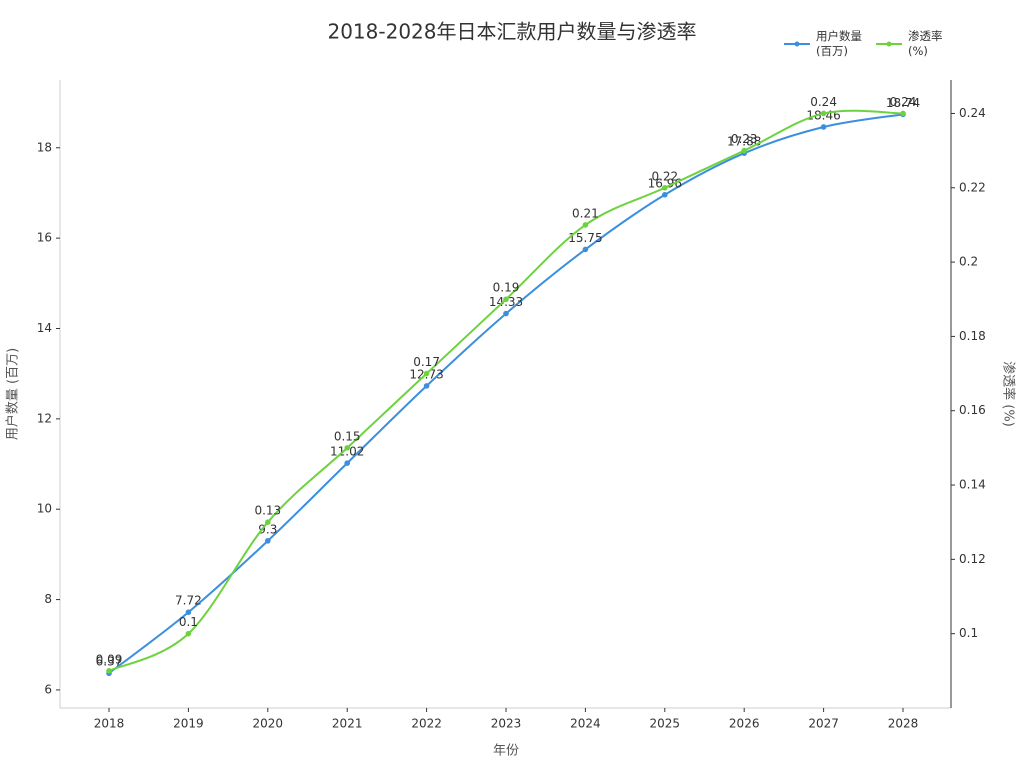  Describe the element at coordinates (972, 113) in the screenshot. I see `y2-tick-label: 0.24` at that location.